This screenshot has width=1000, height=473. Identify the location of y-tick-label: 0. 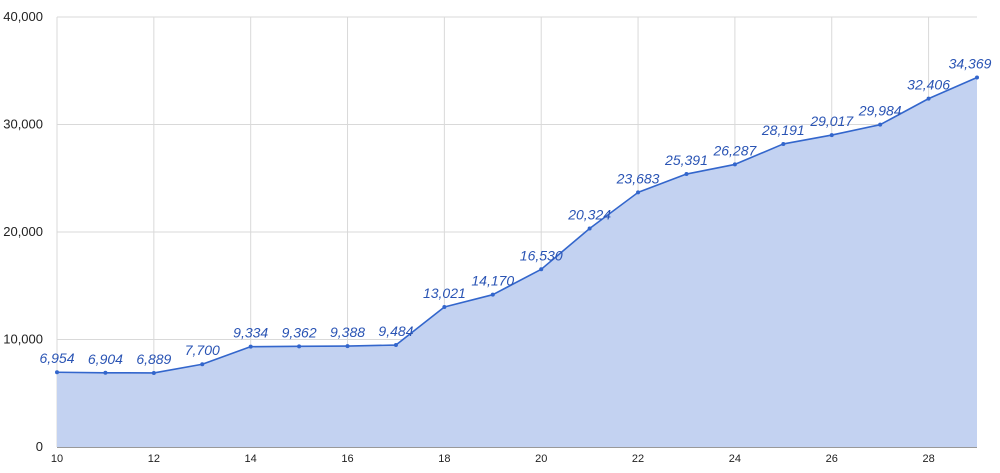
(39, 446).